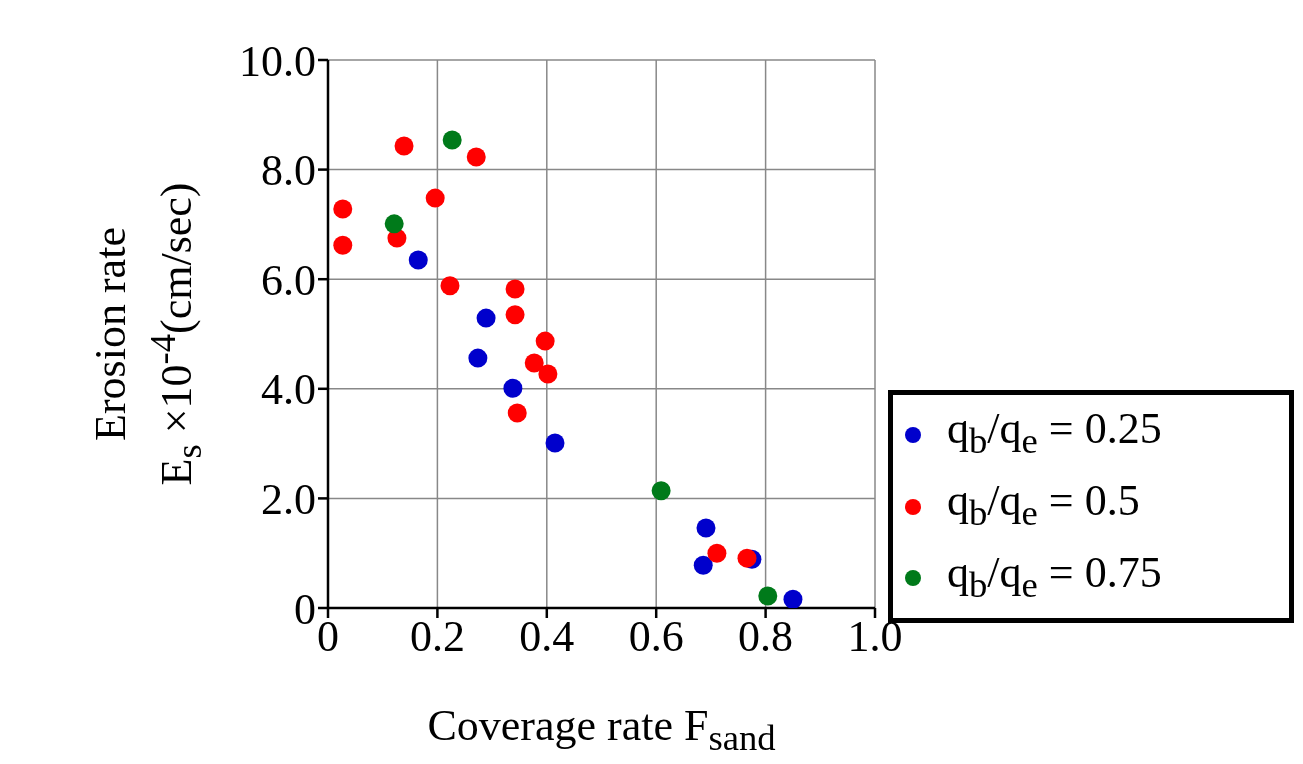 This screenshot has height=764, width=1303. What do you see at coordinates (288, 390) in the screenshot?
I see `y-tick-label: 4.0` at bounding box center [288, 390].